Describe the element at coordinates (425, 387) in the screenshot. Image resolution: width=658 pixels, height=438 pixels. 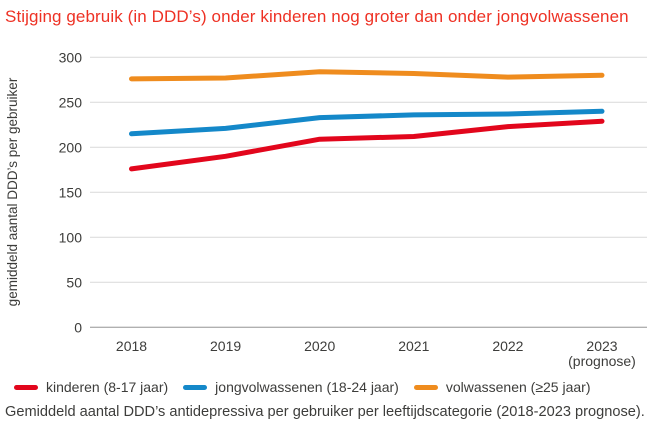
I see `legend-swatch-volwassenen` at that location.